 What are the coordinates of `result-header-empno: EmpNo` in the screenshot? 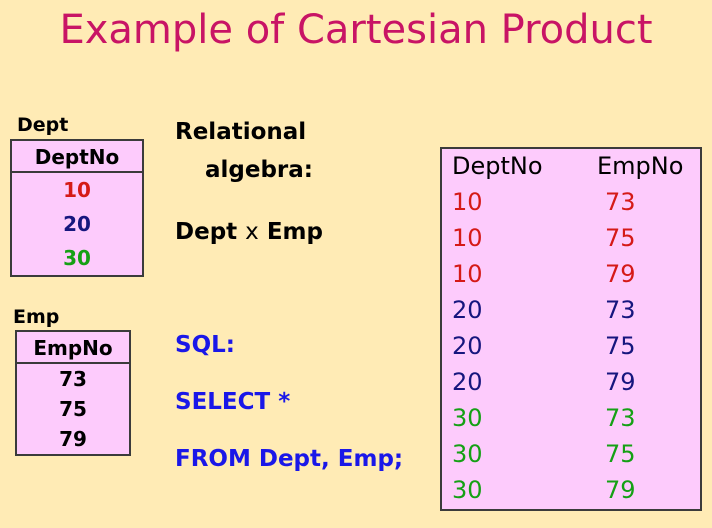 It's located at (640, 166).